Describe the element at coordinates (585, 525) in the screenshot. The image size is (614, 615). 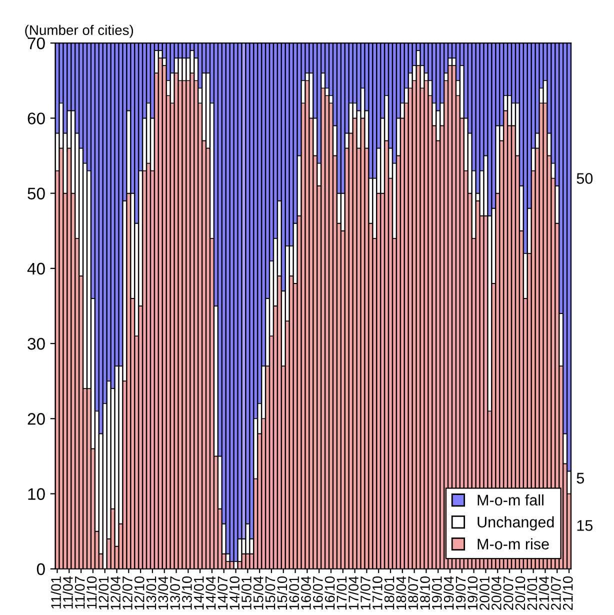
I see `text: 15` at that location.